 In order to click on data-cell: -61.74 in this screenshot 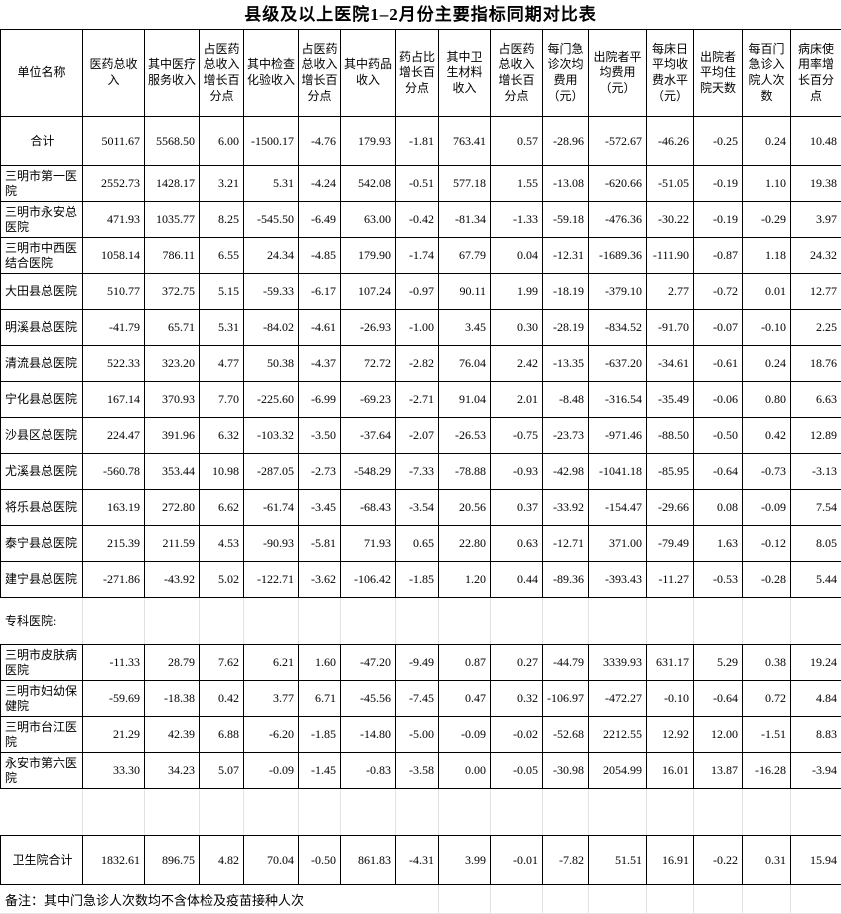, I will do `click(271, 508)`.